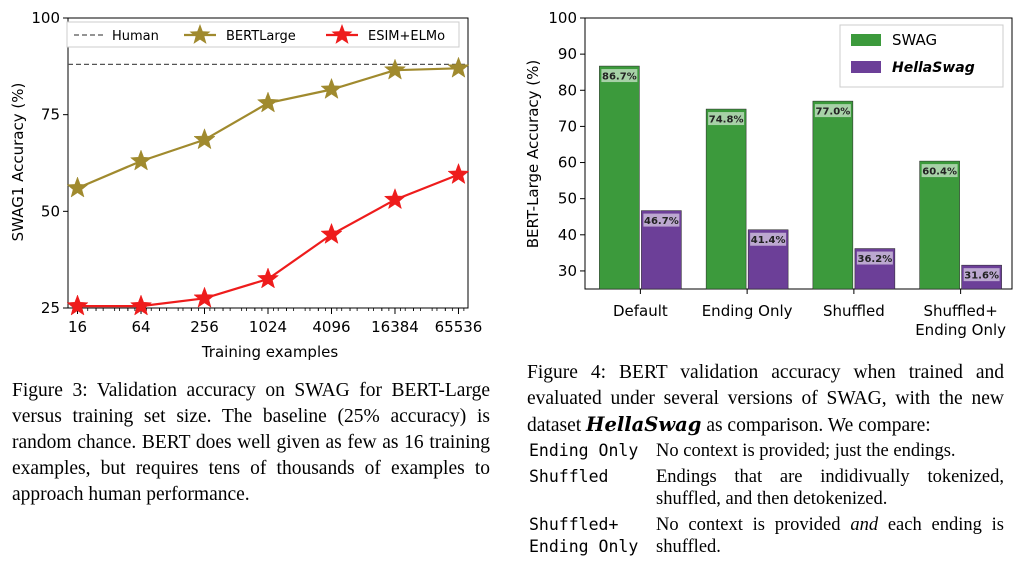  Describe the element at coordinates (331, 327) in the screenshot. I see `fig3-x-tick-label: 4096` at that location.